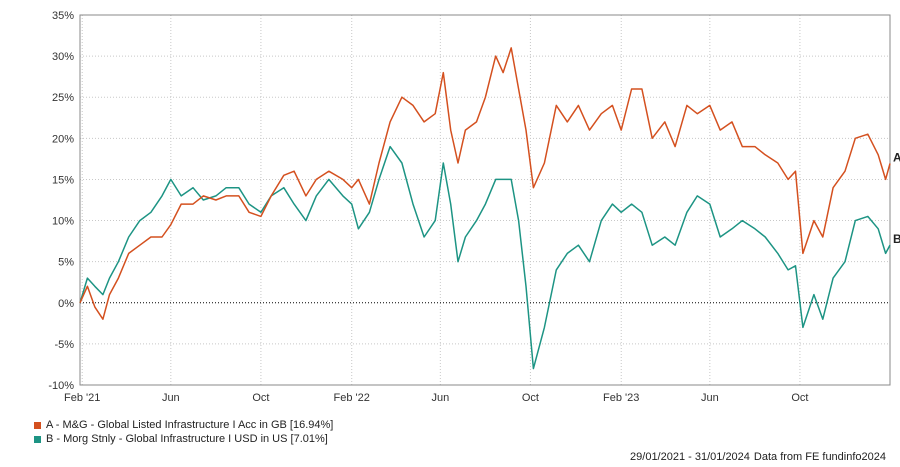  Describe the element at coordinates (896, 157) in the screenshot. I see `series-end-label-a: A` at that location.